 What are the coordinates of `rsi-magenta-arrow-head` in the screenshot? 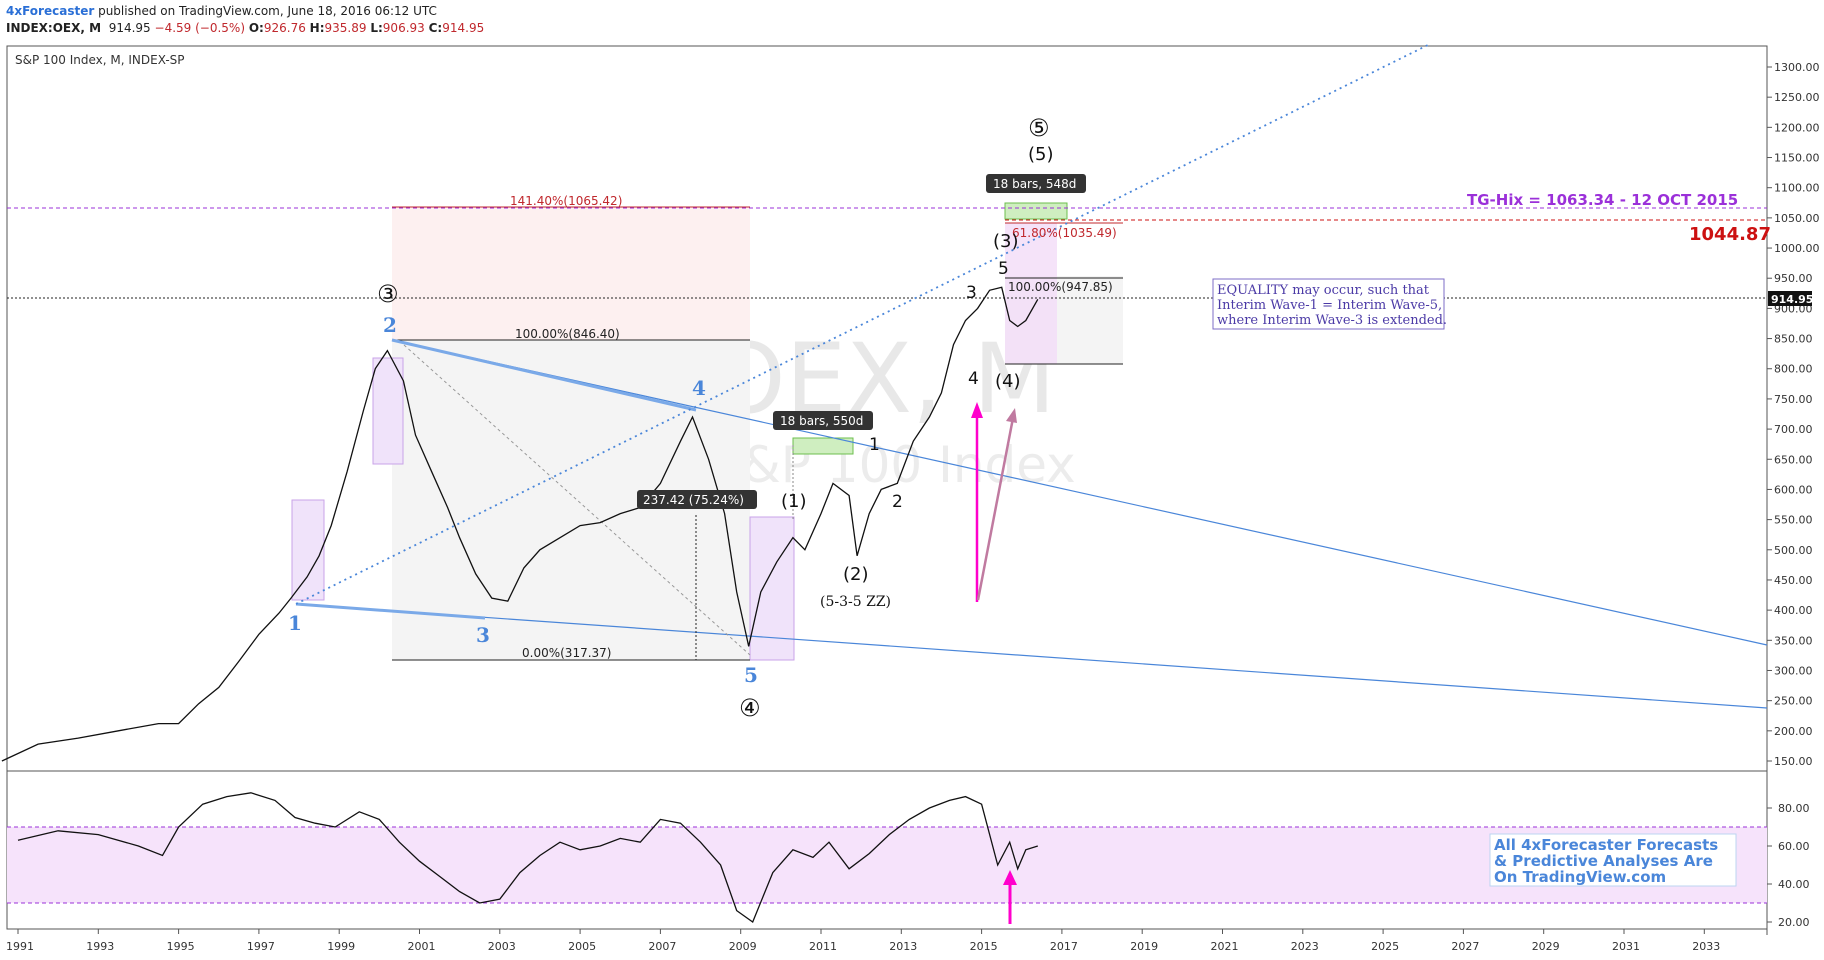 It's located at (1010, 877).